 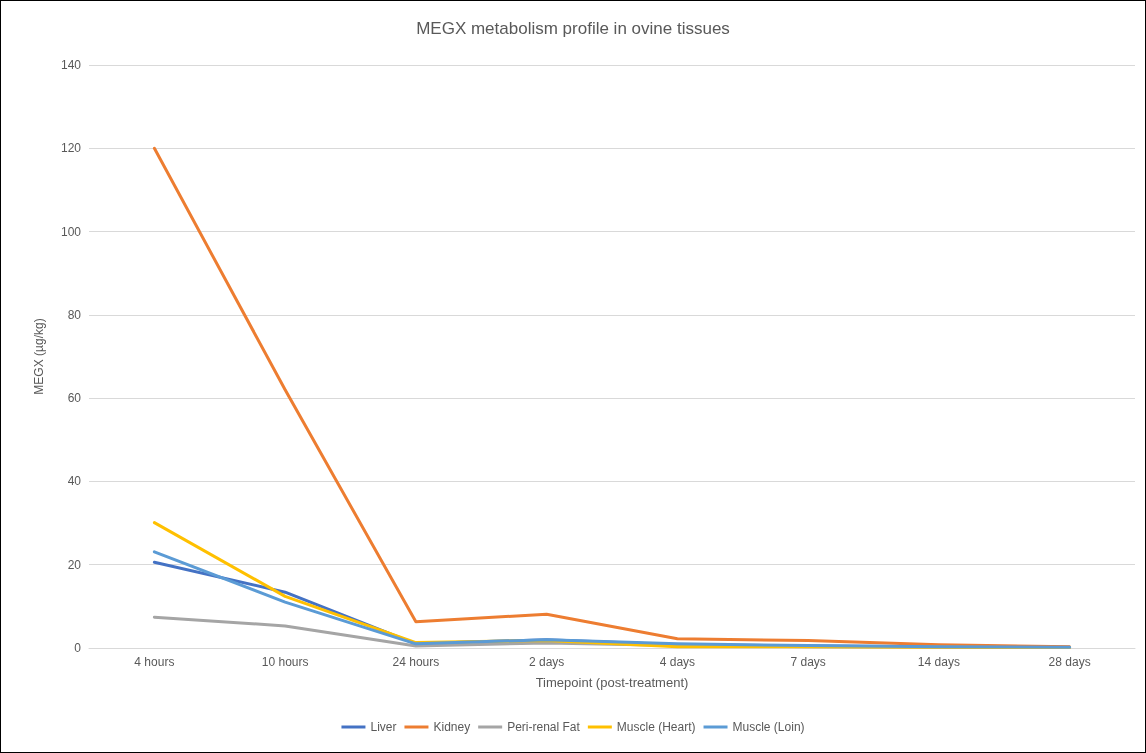 I want to click on y-tick-label: 40, so click(x=74, y=481).